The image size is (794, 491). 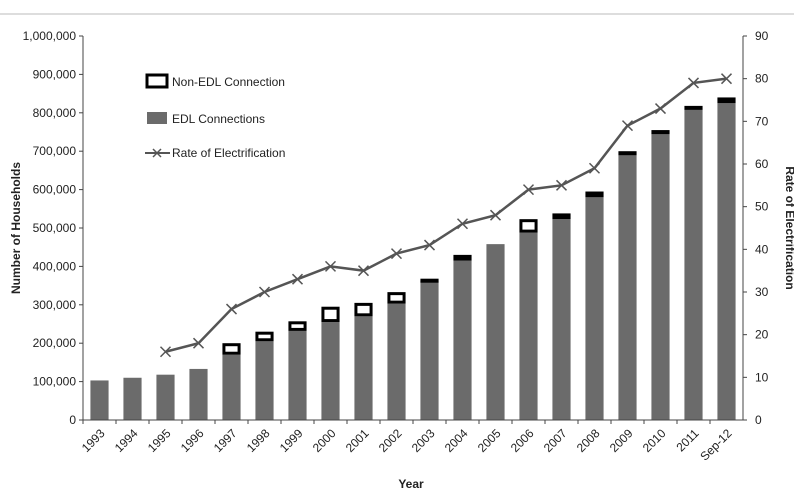 What do you see at coordinates (762, 377) in the screenshot?
I see `y2-tick-label: 10` at bounding box center [762, 377].